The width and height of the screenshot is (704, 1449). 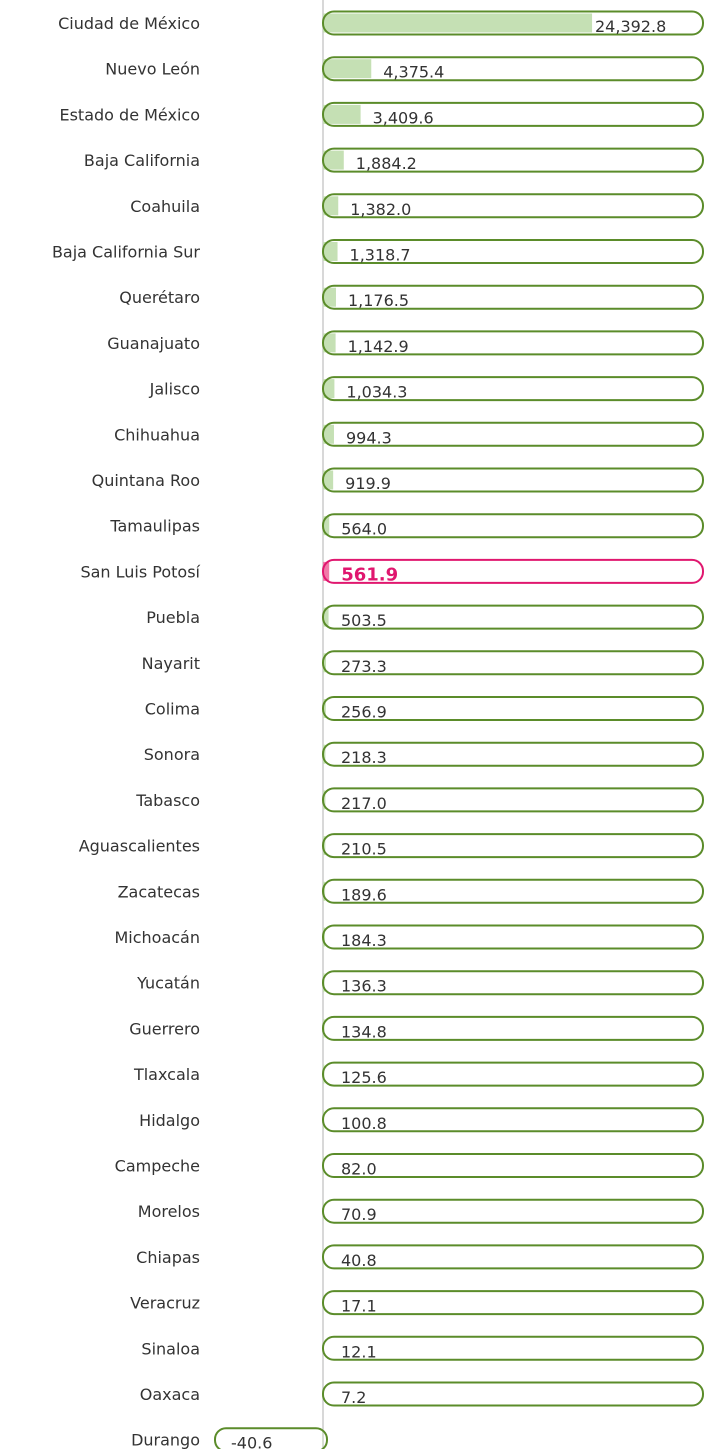 What do you see at coordinates (359, 1214) in the screenshot?
I see `value-label: 70.9` at bounding box center [359, 1214].